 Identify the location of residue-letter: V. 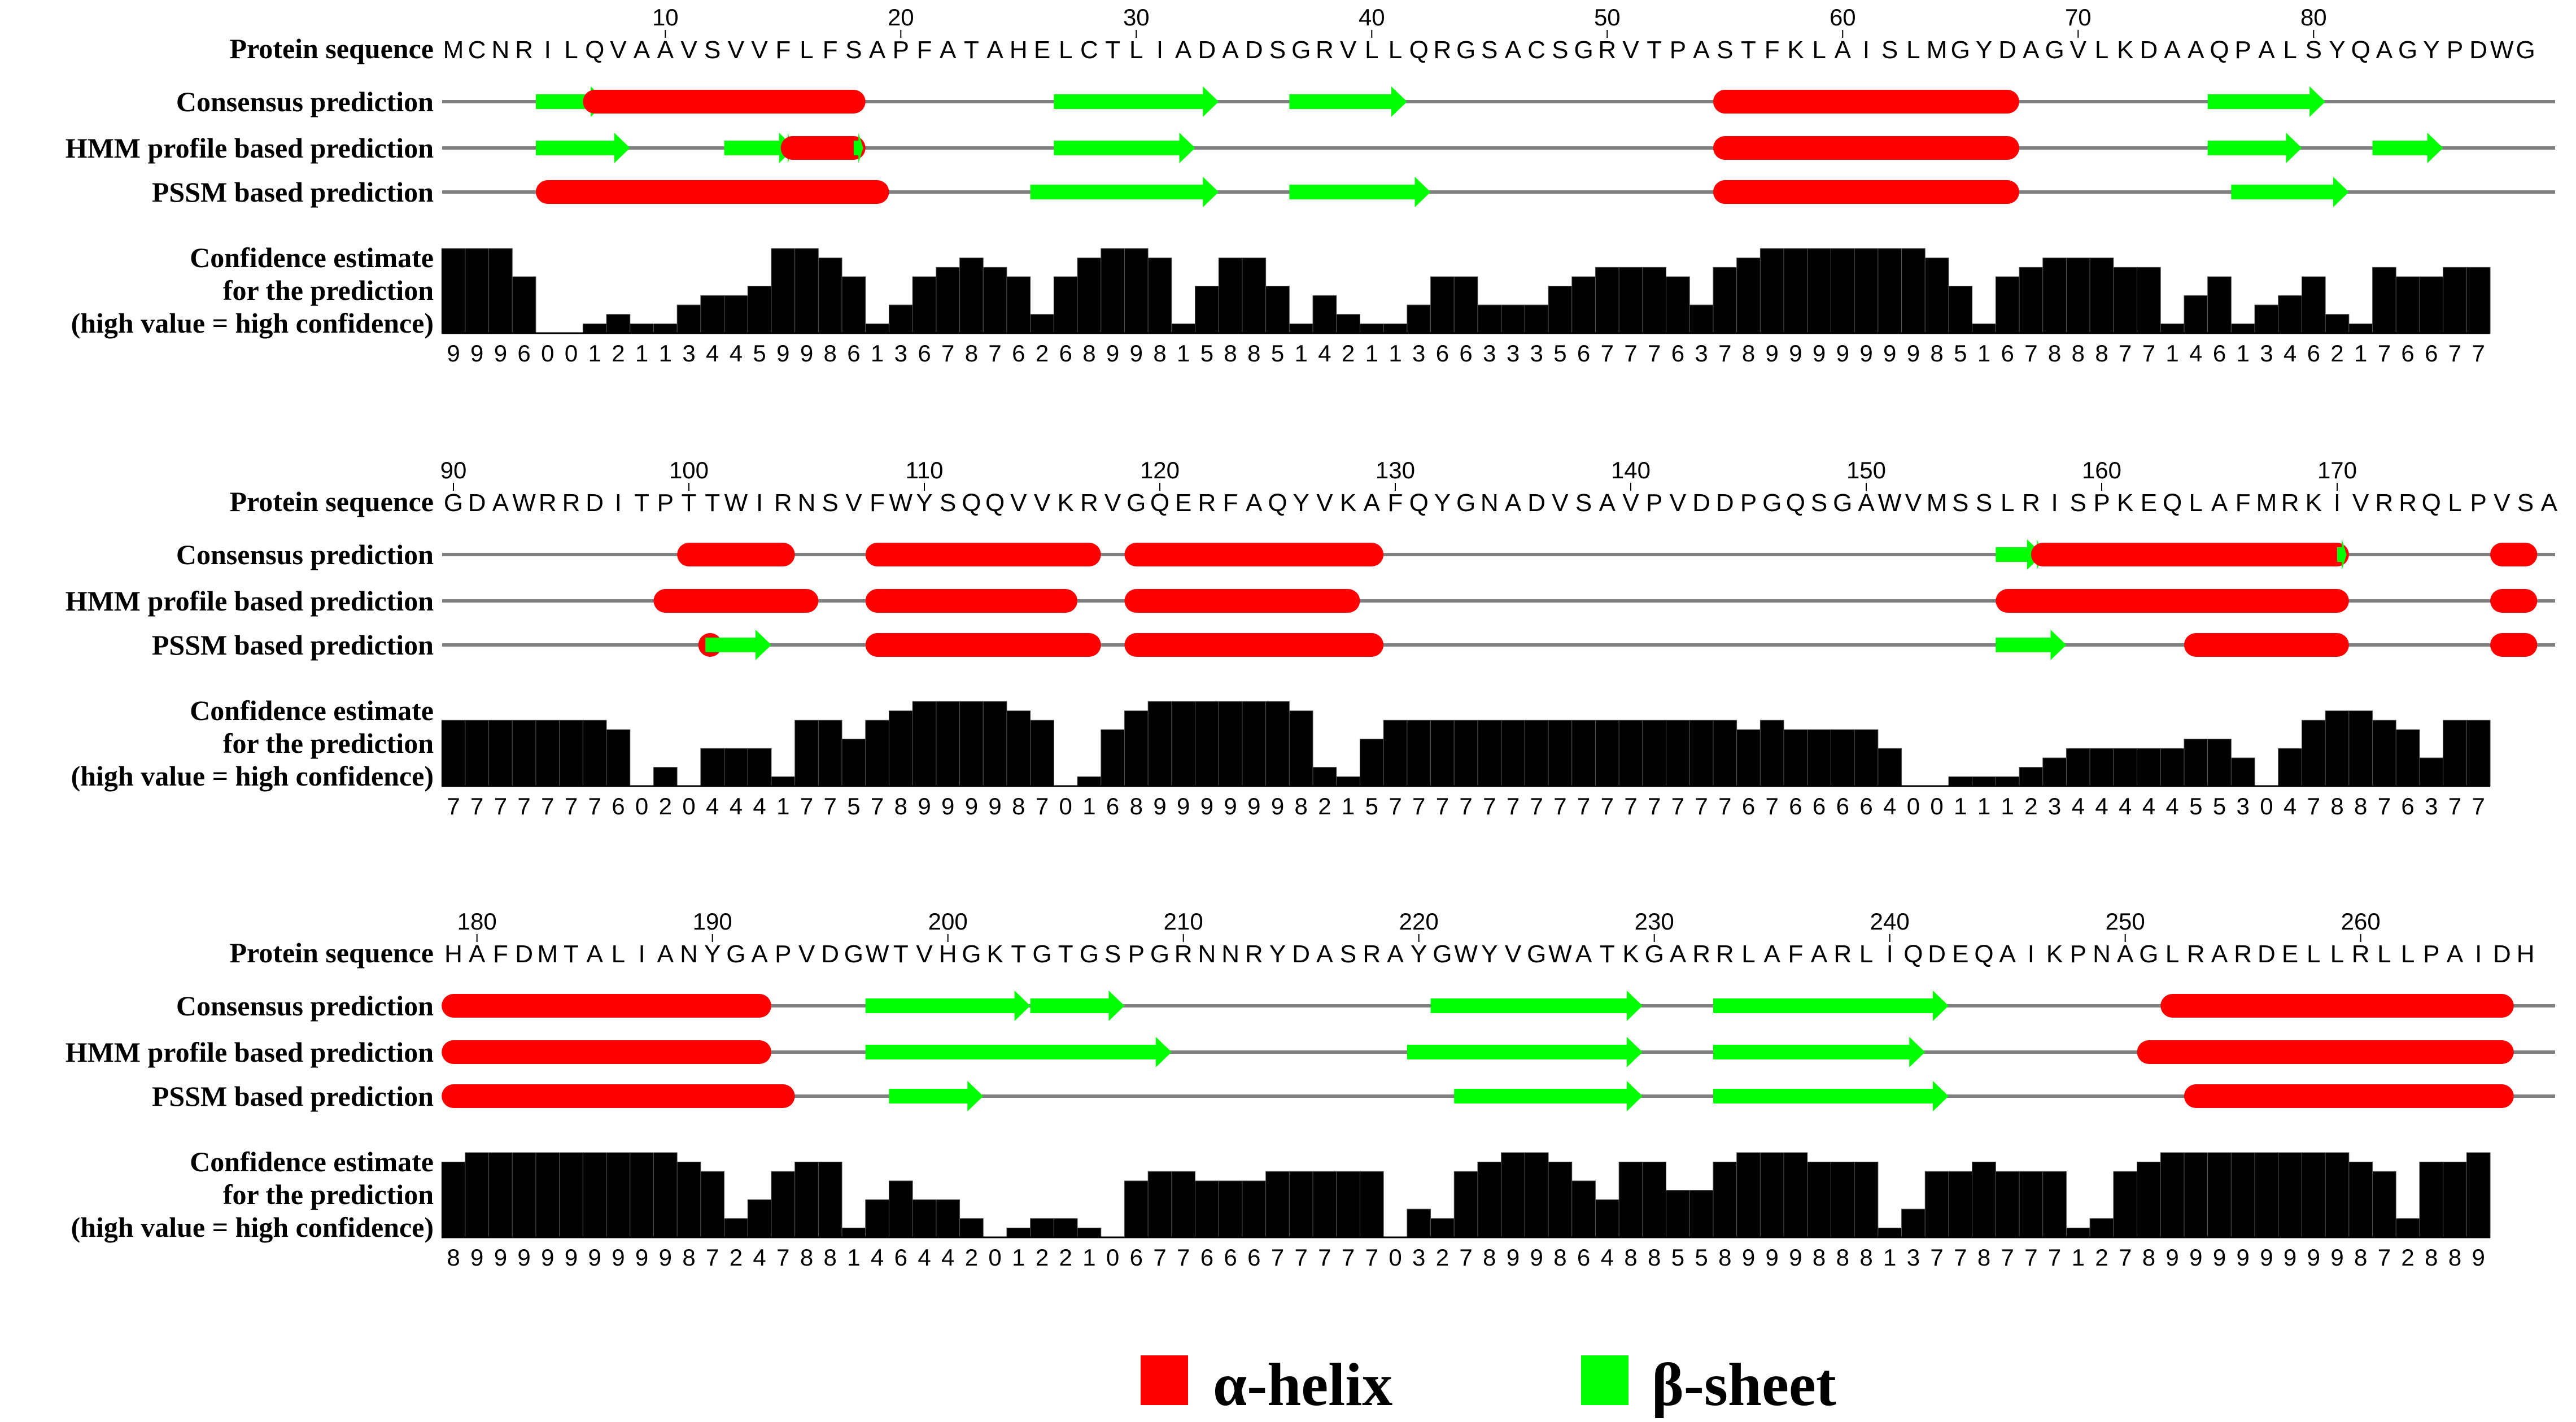
(1679, 503).